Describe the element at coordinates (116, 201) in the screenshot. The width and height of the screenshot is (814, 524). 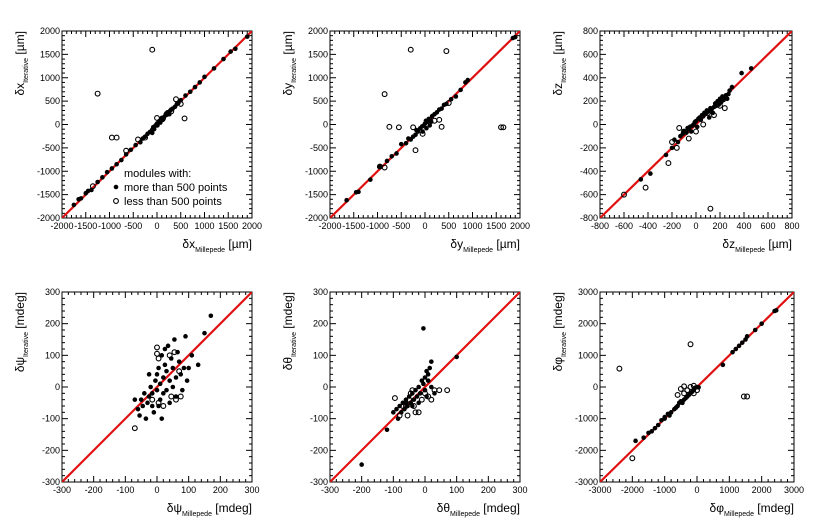
I see `legend-open-marker` at that location.